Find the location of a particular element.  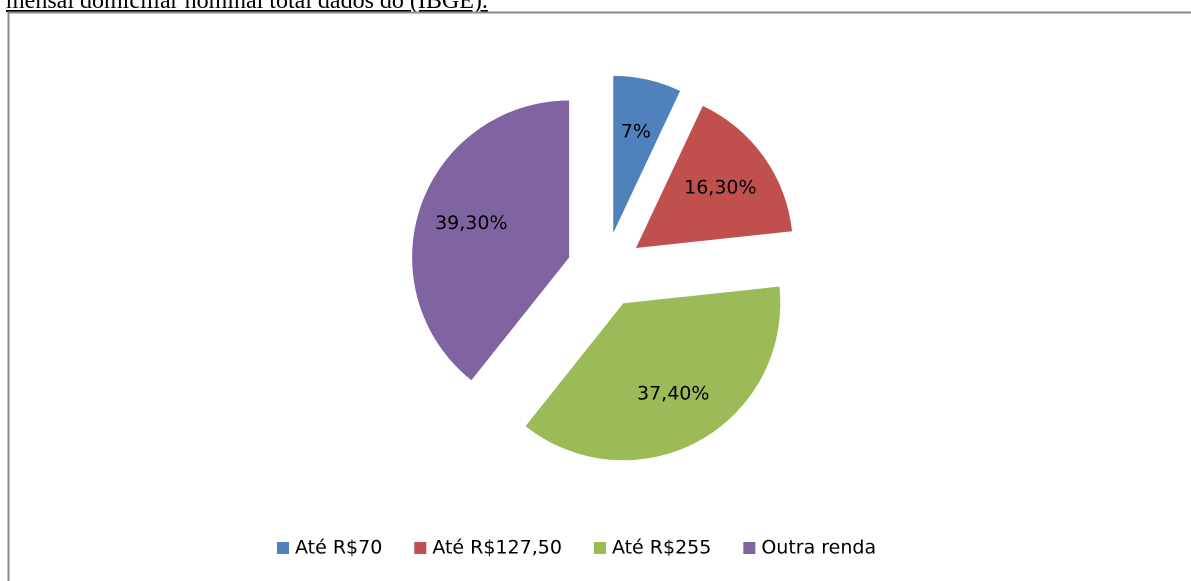

legend-label: Até R$255 is located at coordinates (661, 548).